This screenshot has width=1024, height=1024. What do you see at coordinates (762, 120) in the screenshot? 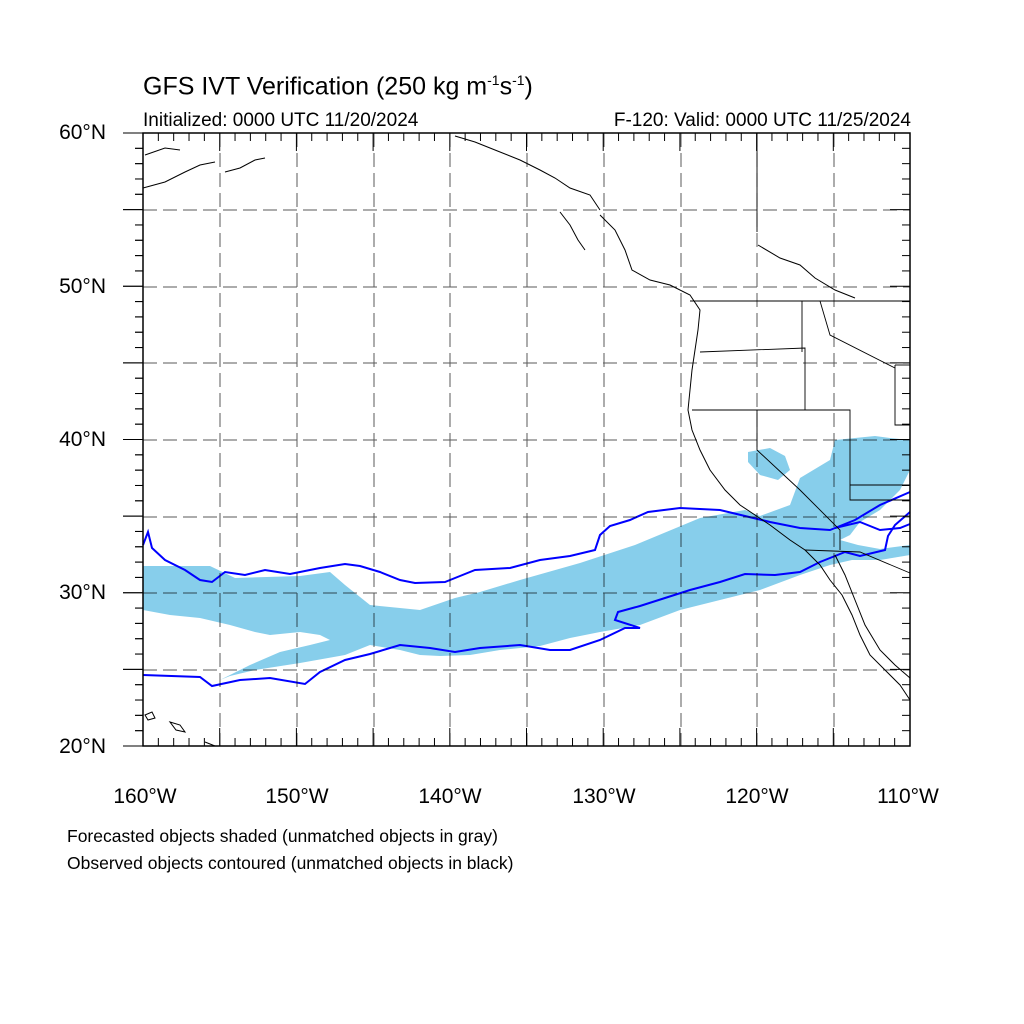
I see `valid-time: F-120: Valid: 0000 UTC 11/25/2024` at bounding box center [762, 120].